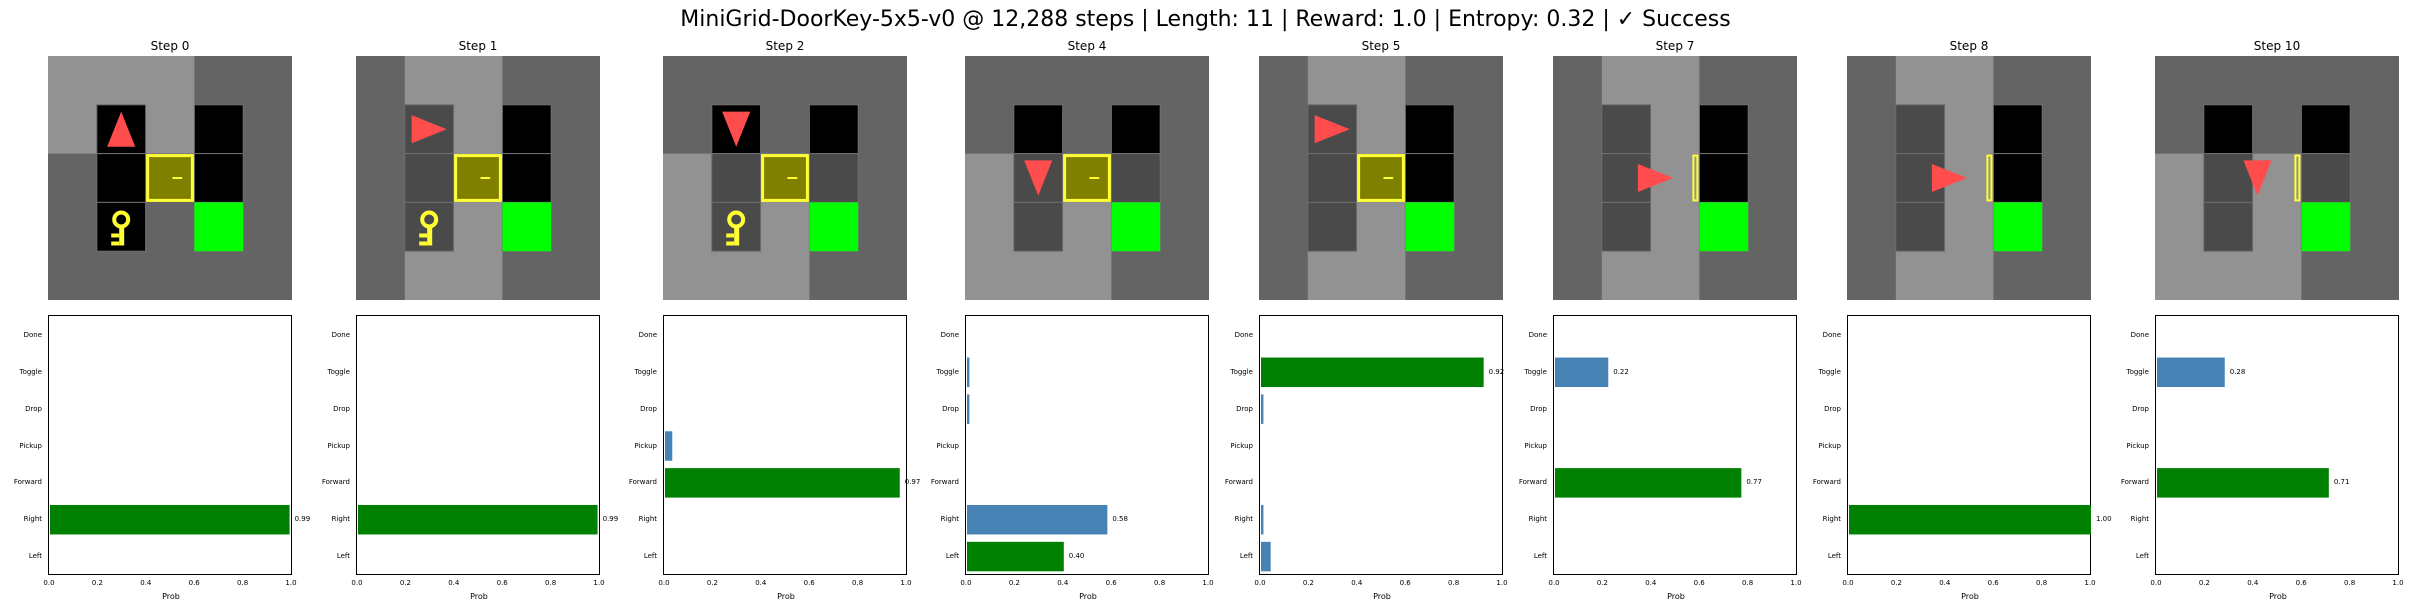 The width and height of the screenshot is (2411, 611). I want to click on value-label: 0.40, so click(1076, 556).